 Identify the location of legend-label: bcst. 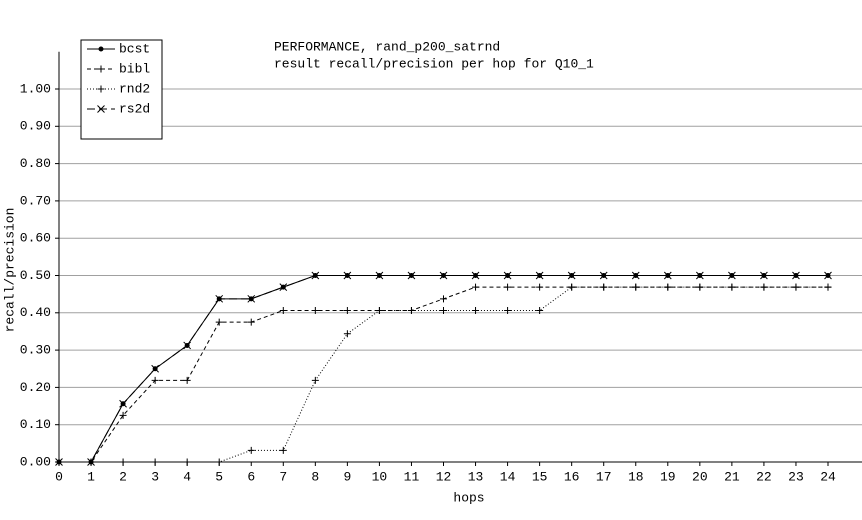
(134, 48).